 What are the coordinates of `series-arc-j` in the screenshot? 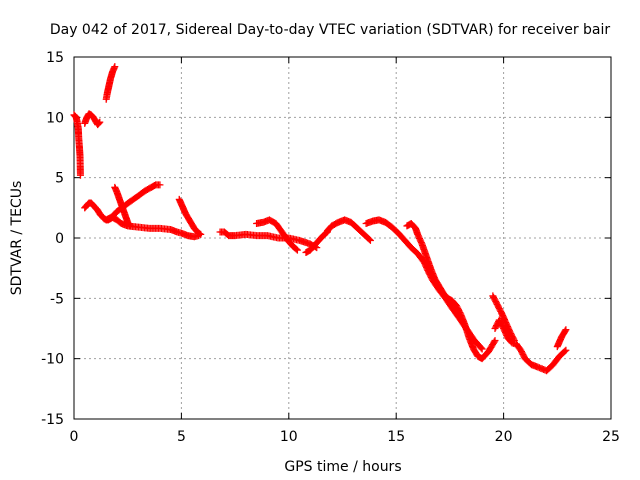 It's located at (316, 242).